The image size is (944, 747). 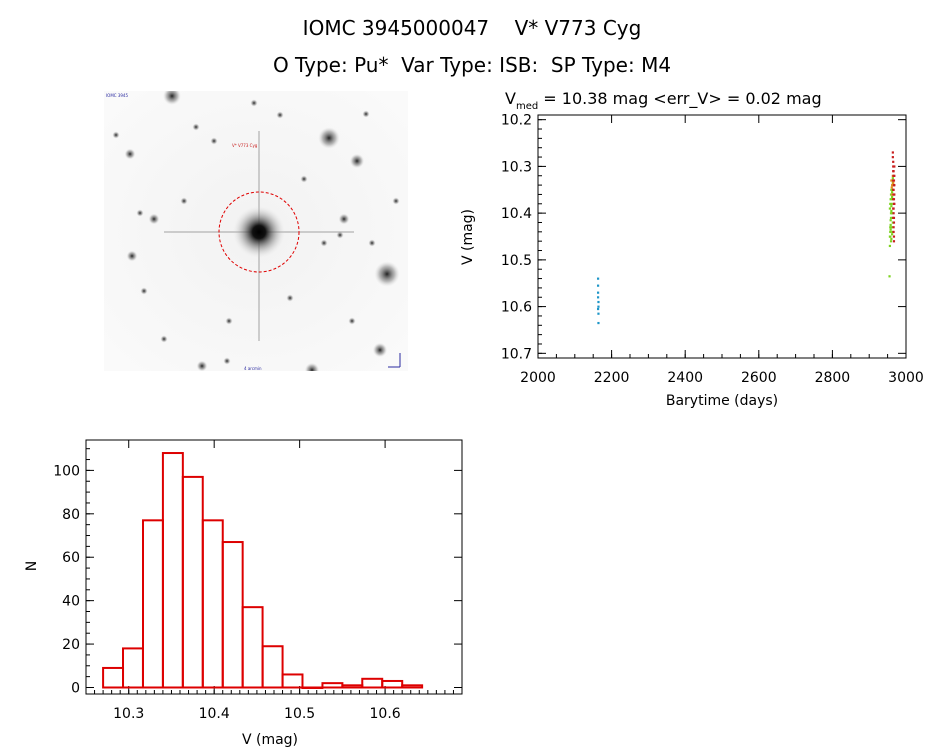 I want to click on light-curve-points, so click(x=746, y=238).